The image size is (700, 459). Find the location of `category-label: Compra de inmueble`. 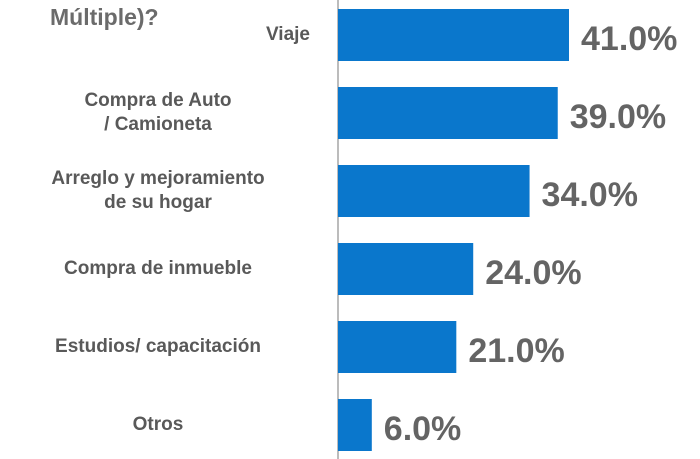

category-label: Compra de inmueble is located at coordinates (158, 268).